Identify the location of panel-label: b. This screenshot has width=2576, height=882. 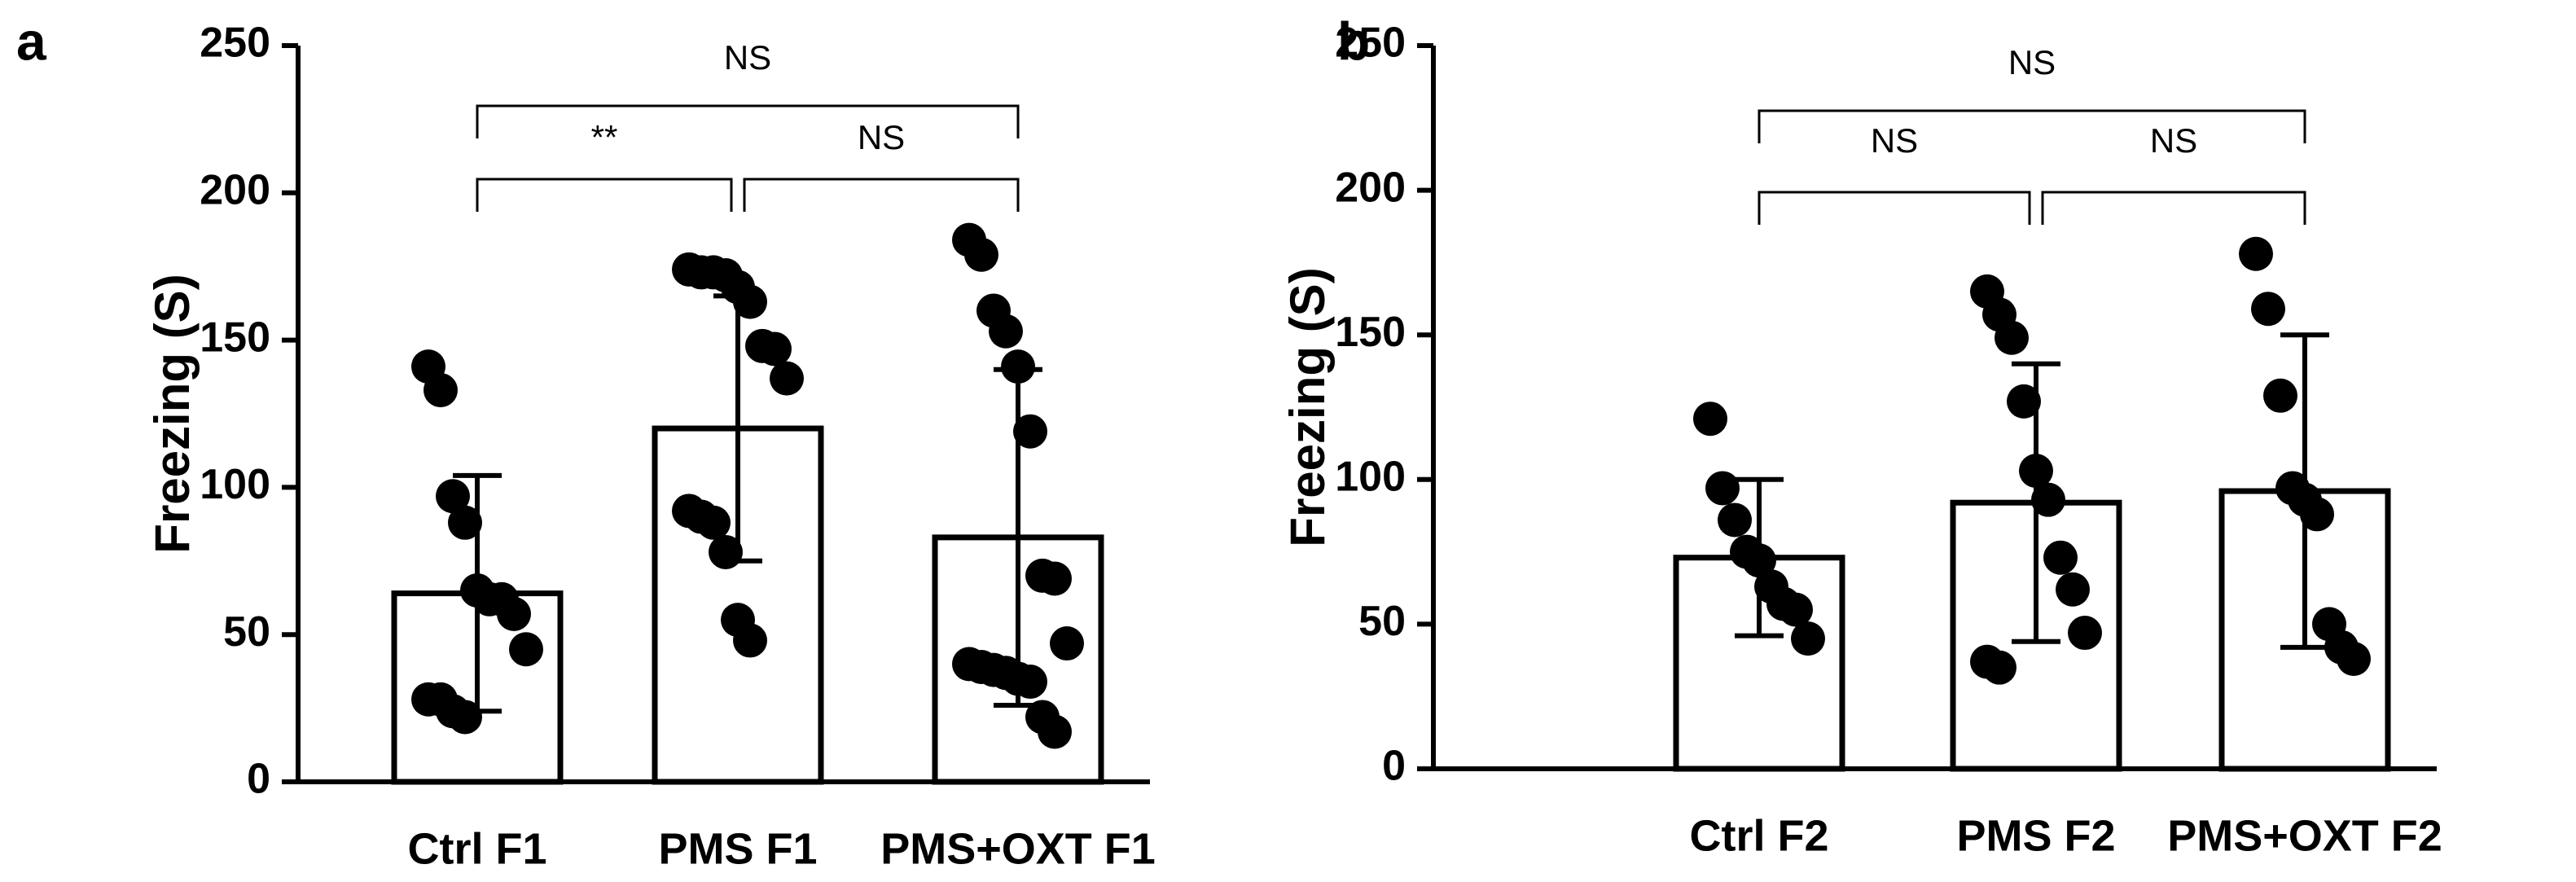
(1353, 41).